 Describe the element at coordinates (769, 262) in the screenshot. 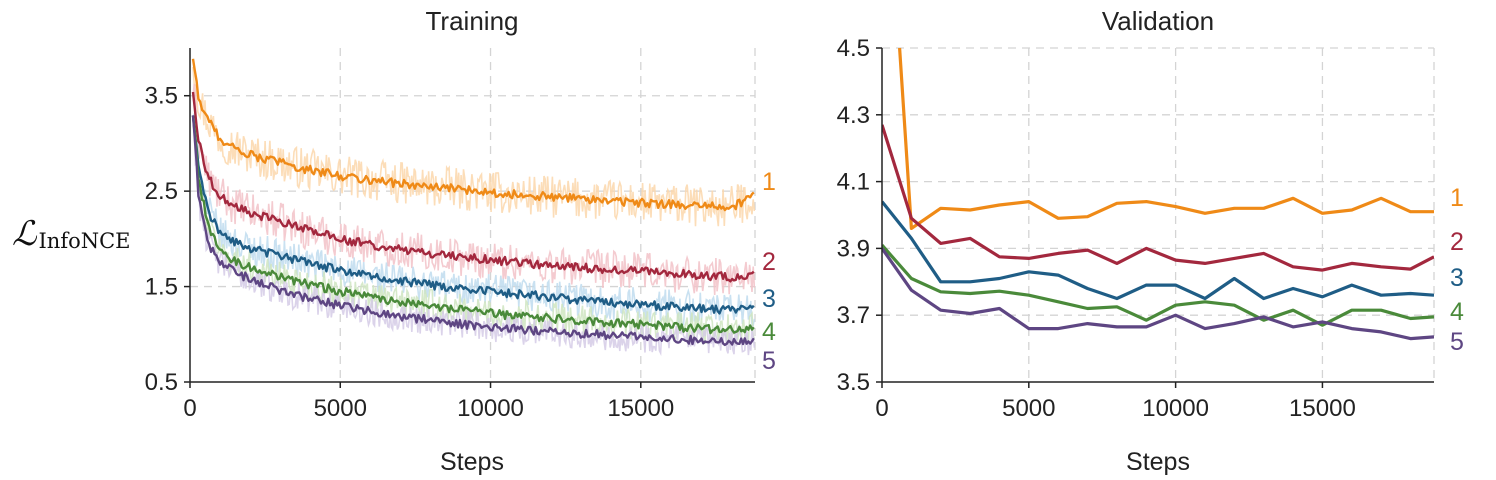

I see `training-series-2-label: 2` at that location.